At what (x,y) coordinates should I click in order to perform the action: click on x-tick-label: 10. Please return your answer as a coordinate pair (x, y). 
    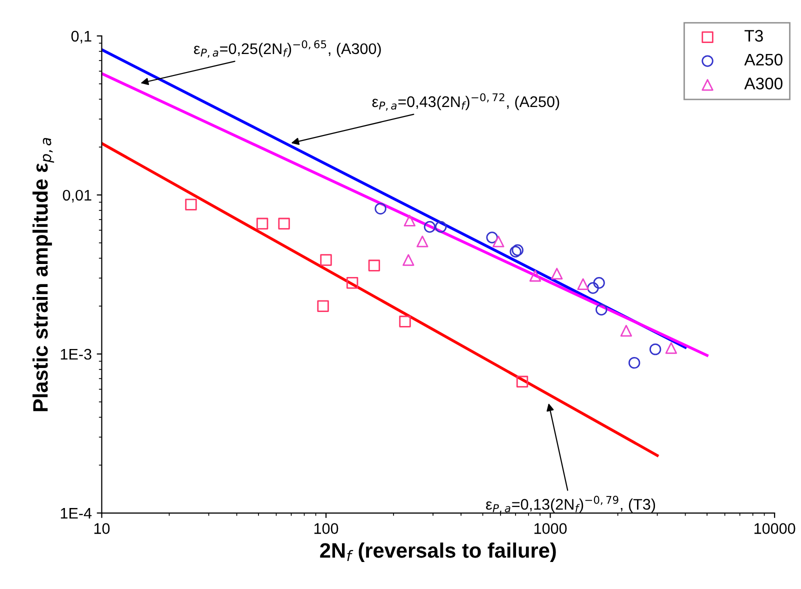
    Looking at the image, I should click on (102, 528).